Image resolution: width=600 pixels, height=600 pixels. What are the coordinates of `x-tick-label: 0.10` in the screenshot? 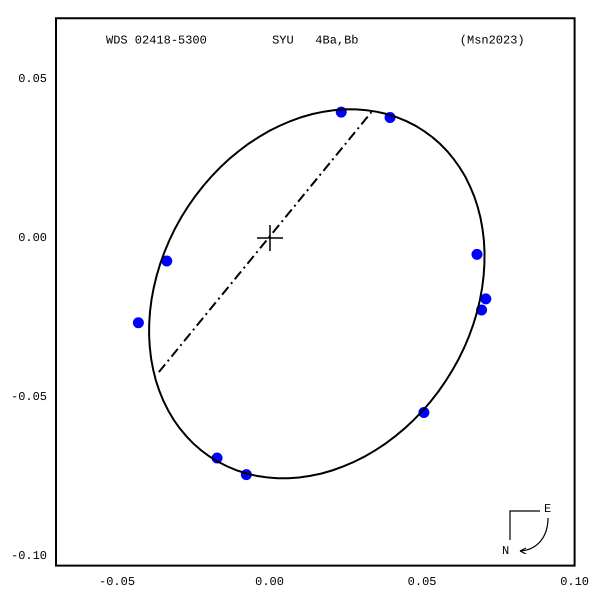 It's located at (575, 581).